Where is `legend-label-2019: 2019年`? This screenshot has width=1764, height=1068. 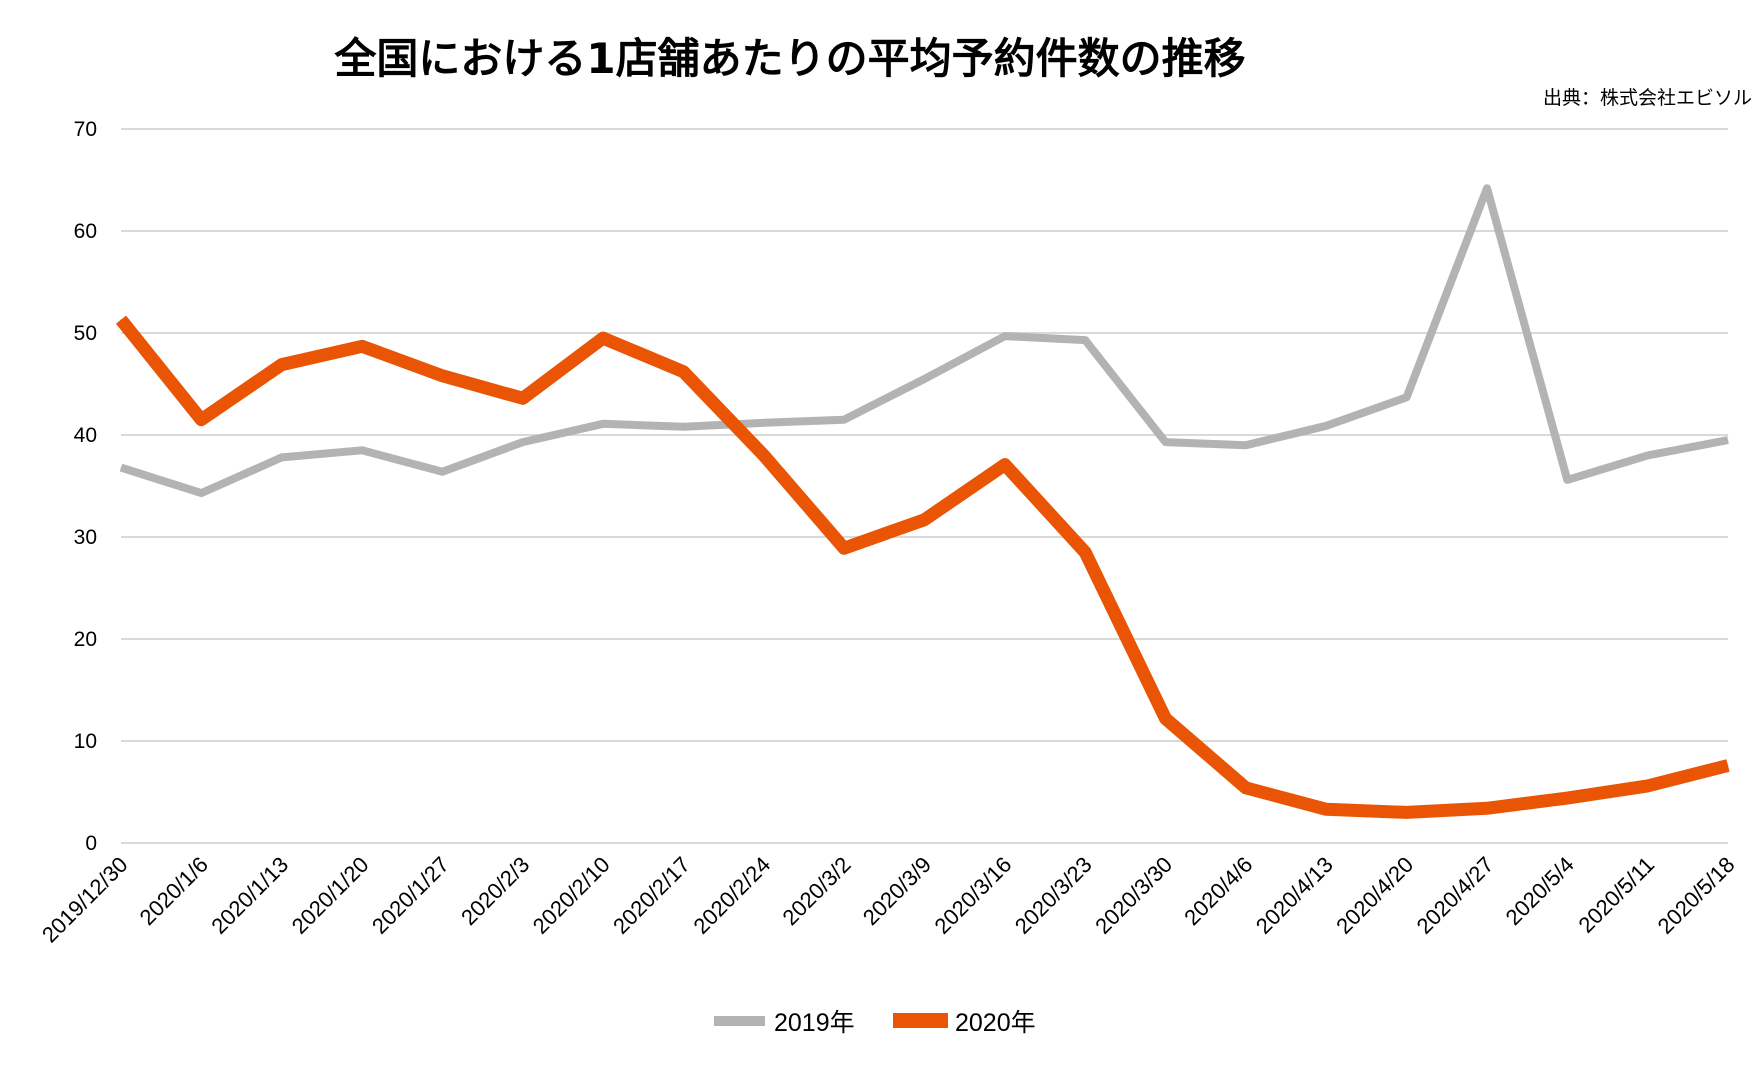
legend-label-2019: 2019年 is located at coordinates (814, 1023).